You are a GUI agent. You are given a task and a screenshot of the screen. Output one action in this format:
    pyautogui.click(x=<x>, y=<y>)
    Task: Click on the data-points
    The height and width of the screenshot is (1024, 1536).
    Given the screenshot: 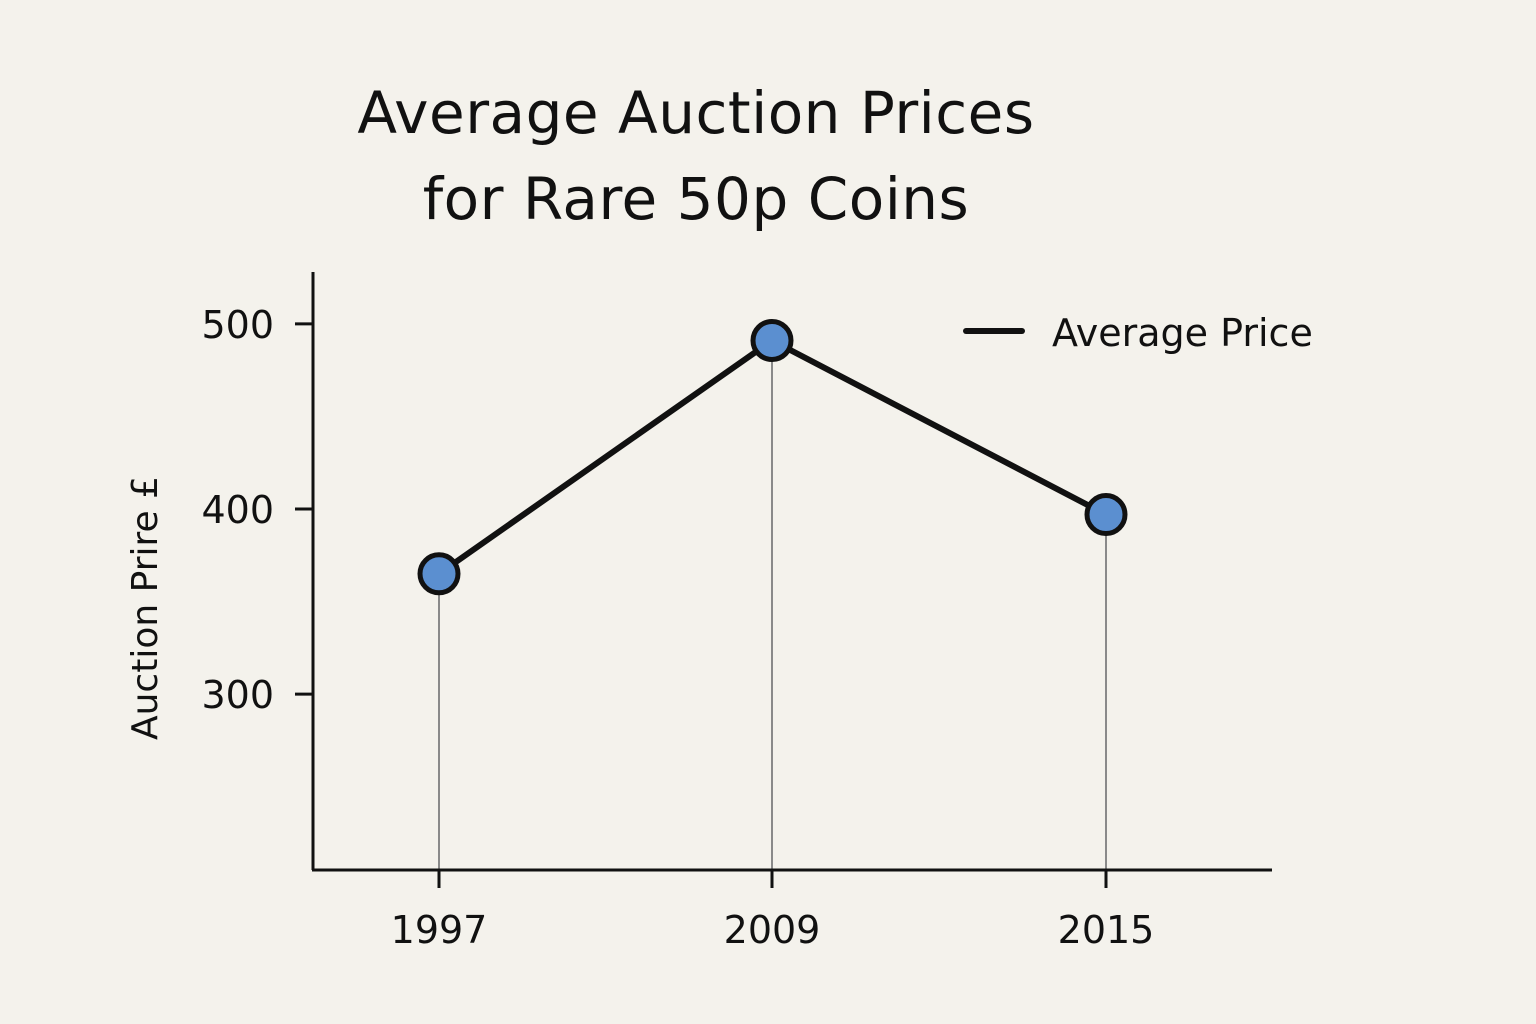 What is the action you would take?
    pyautogui.click(x=772, y=457)
    